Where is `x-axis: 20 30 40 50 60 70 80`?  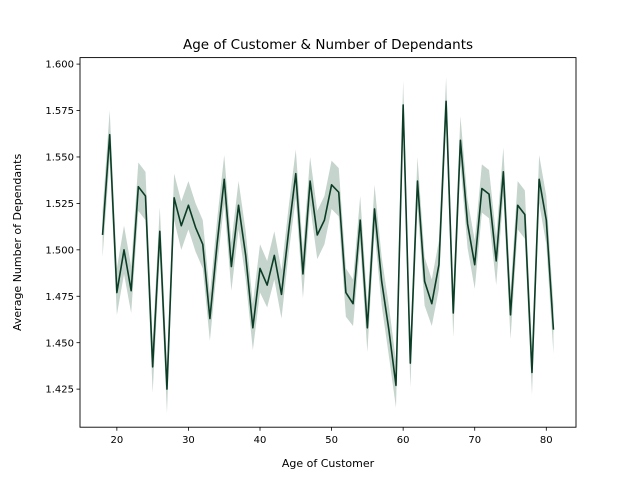 x-axis: 20 30 40 50 60 70 80 is located at coordinates (331, 436).